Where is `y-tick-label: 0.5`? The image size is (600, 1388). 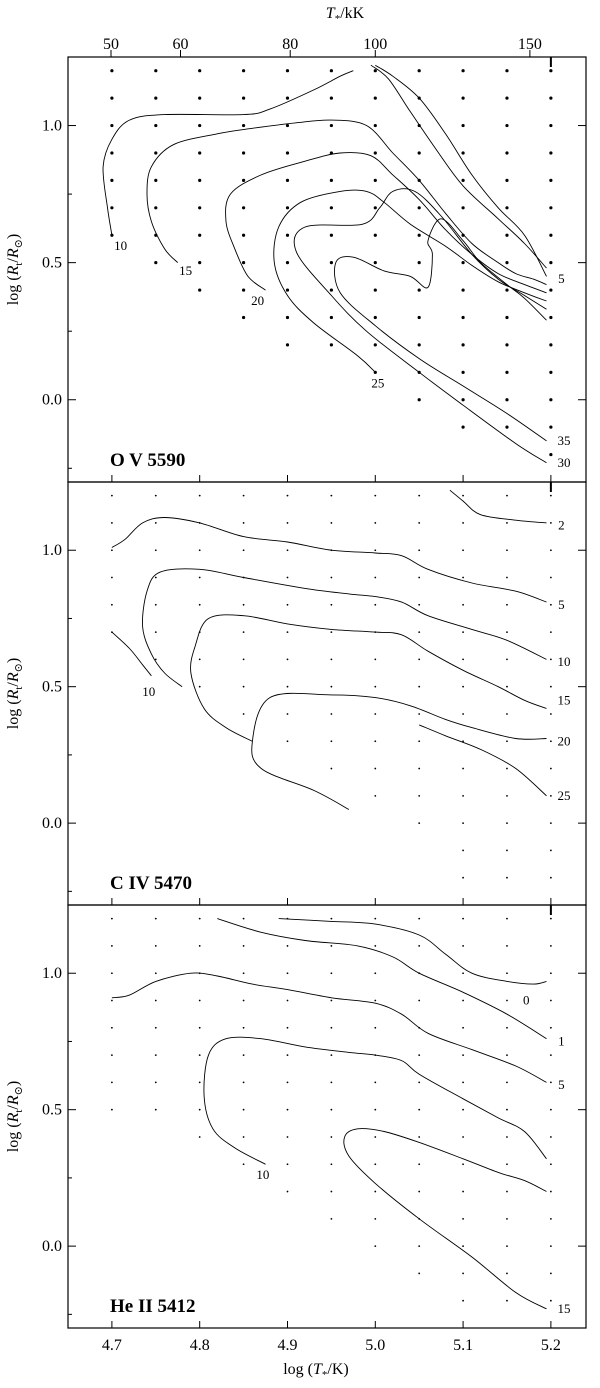
y-tick-label: 0.5 is located at coordinates (52, 687).